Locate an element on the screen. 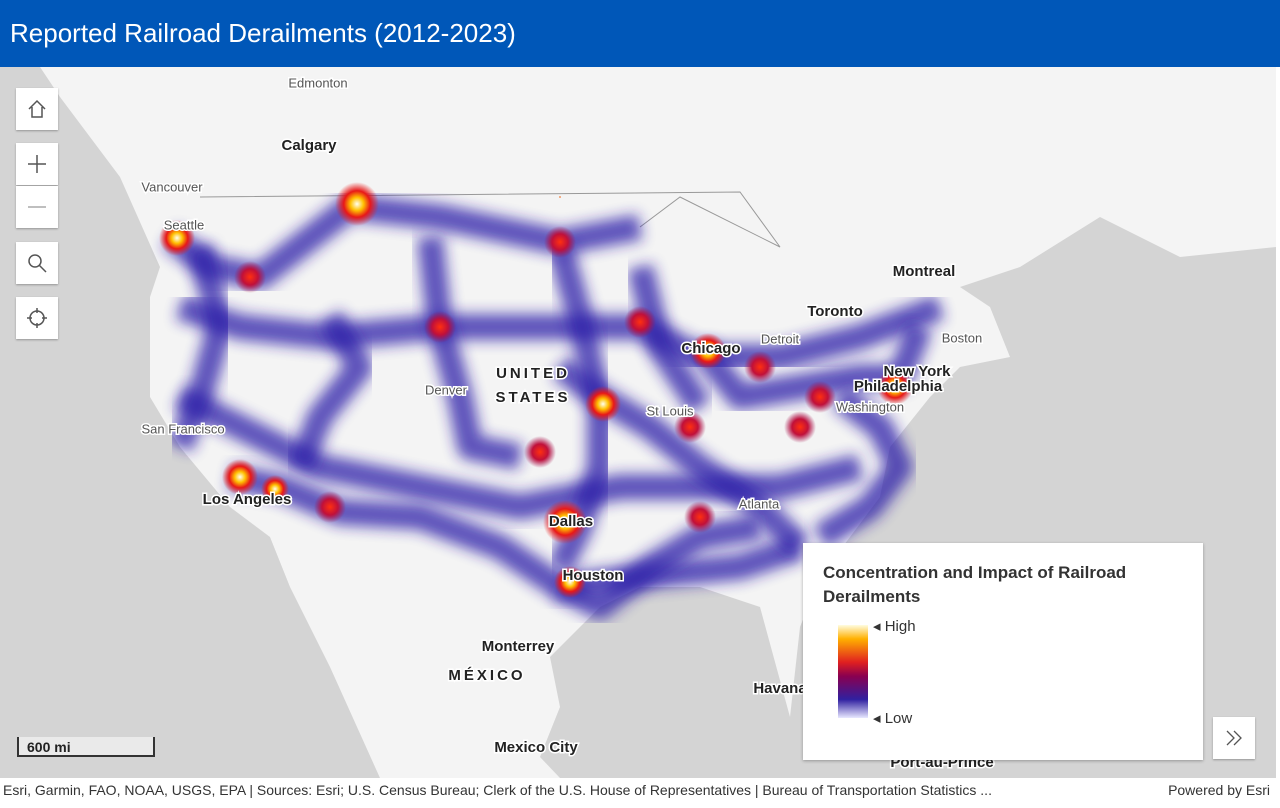  city-label: Los Angeles is located at coordinates (247, 499).